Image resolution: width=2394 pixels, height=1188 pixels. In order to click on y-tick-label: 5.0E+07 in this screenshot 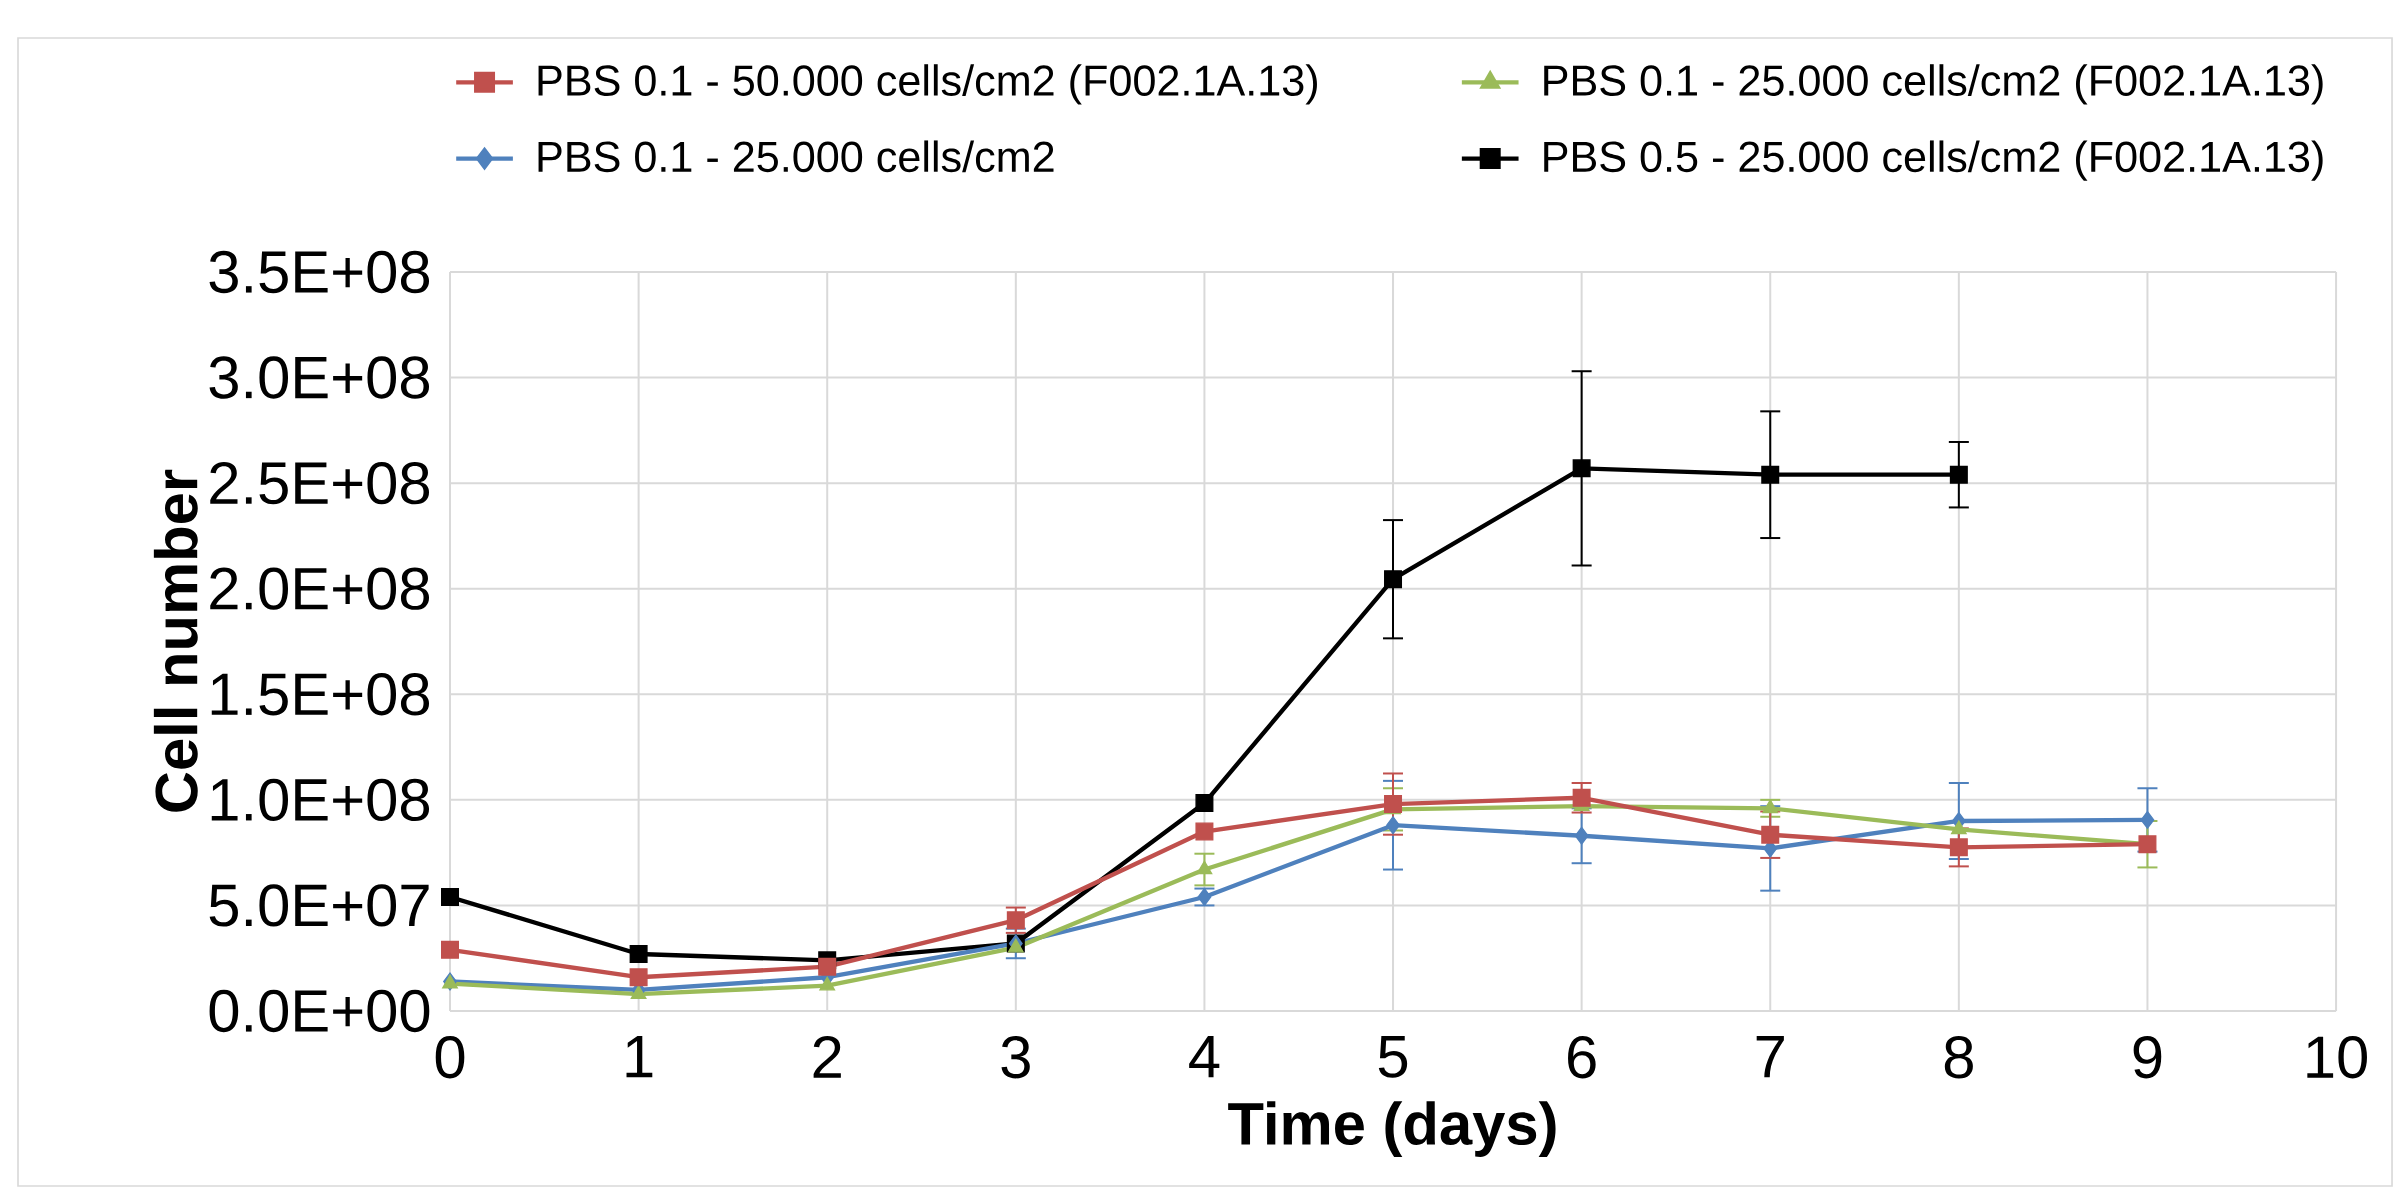, I will do `click(319, 905)`.